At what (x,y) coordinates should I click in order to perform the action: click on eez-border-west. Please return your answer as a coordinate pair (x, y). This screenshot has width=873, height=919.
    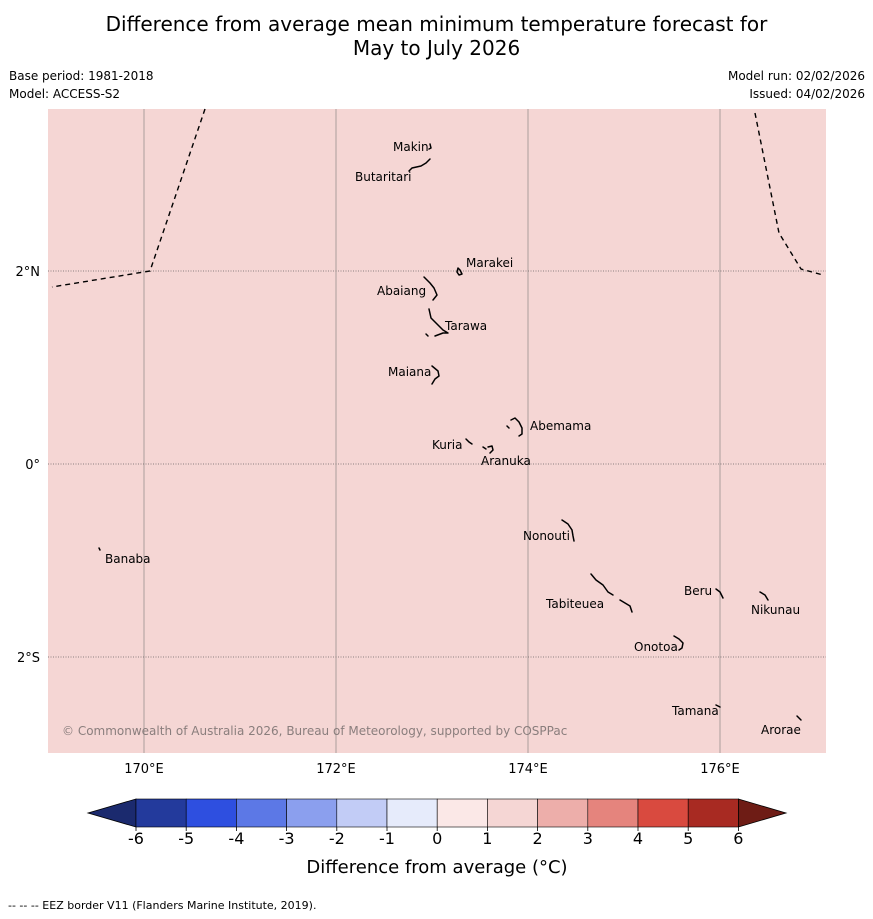
    Looking at the image, I should click on (128, 198).